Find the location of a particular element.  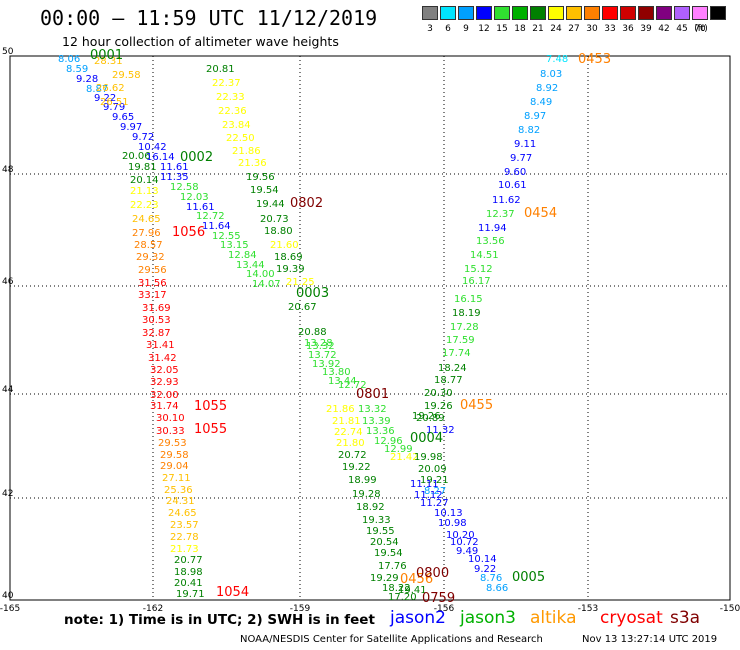

wave-height-observation: 22.23 is located at coordinates (144, 205).